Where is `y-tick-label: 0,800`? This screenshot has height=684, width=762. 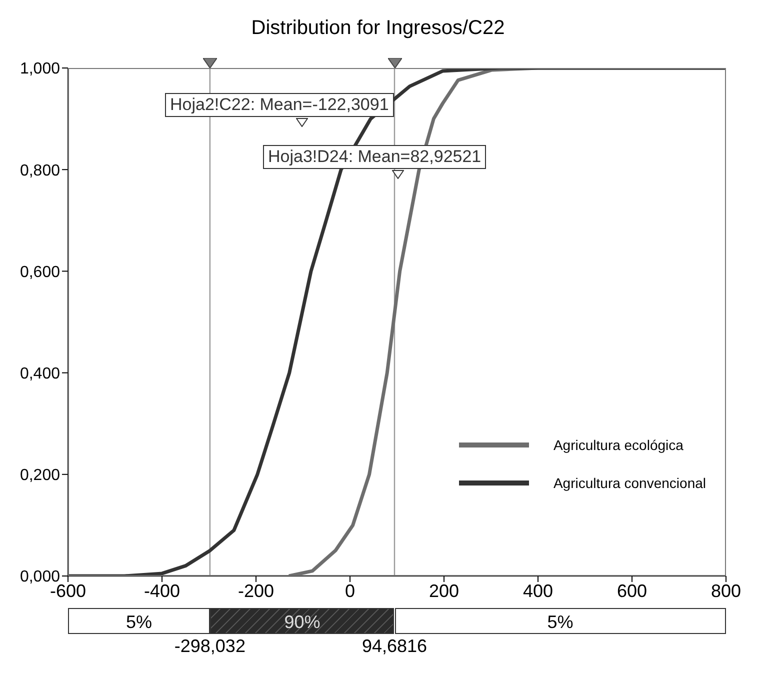
y-tick-label: 0,800 is located at coordinates (40, 171).